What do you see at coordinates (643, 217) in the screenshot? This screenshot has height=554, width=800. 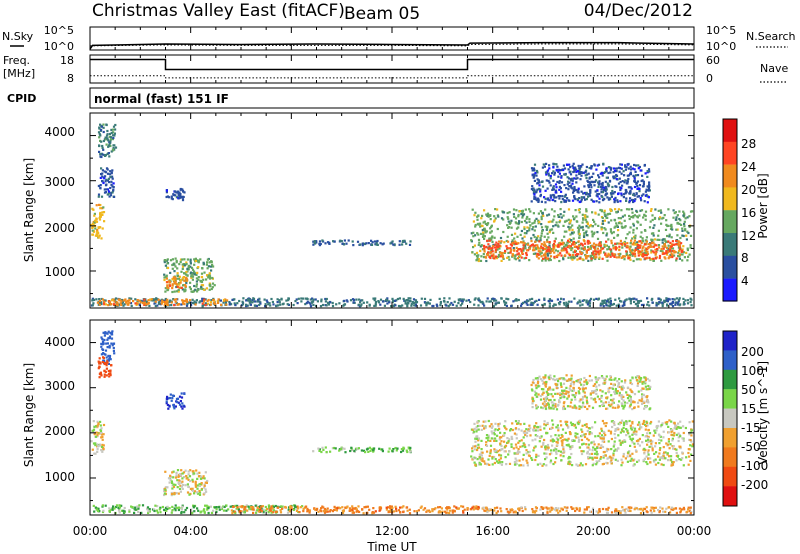 I see `power-cells-cell-2046` at bounding box center [643, 217].